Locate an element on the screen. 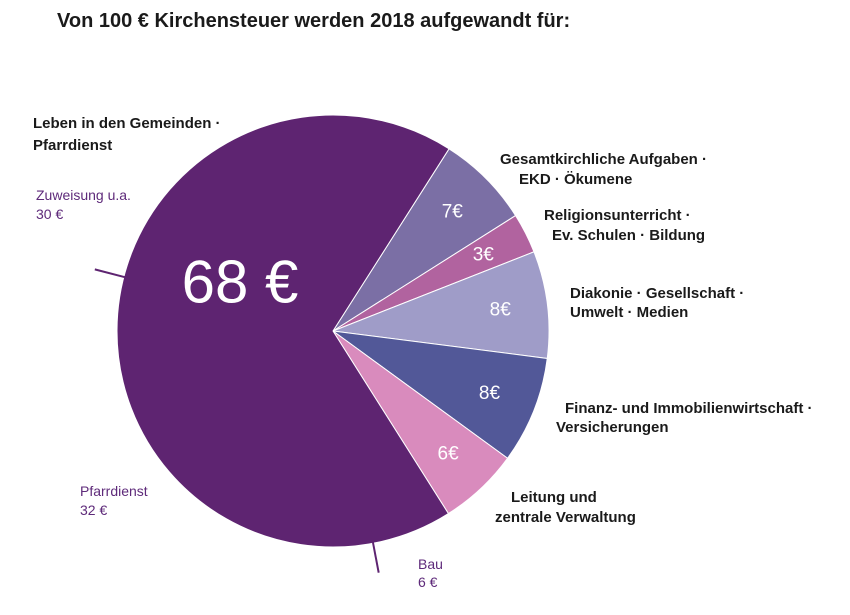  sub-value-bau: 6 € is located at coordinates (428, 582).